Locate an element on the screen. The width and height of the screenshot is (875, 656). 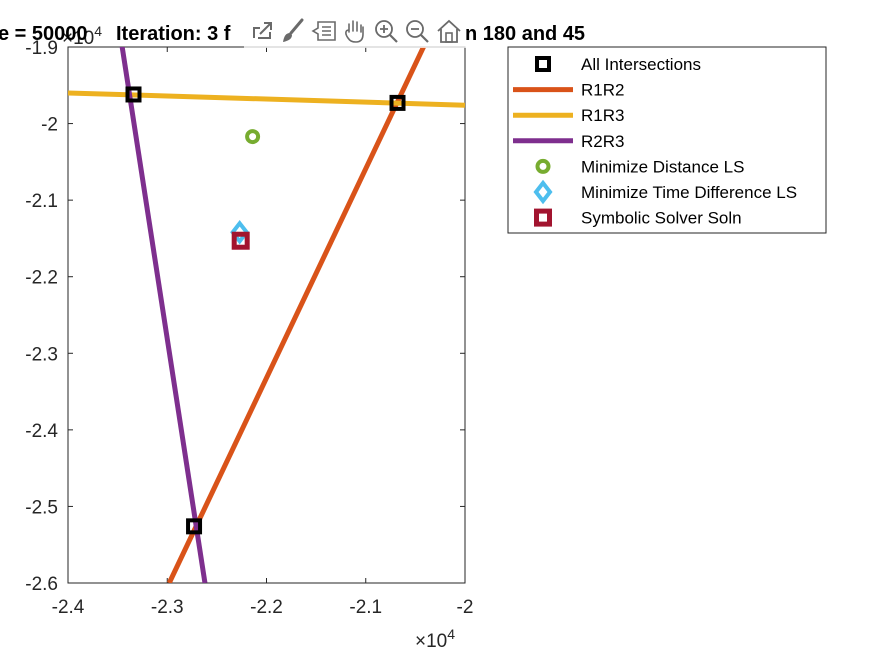
y-tick-label: -2.6 is located at coordinates (41, 584).